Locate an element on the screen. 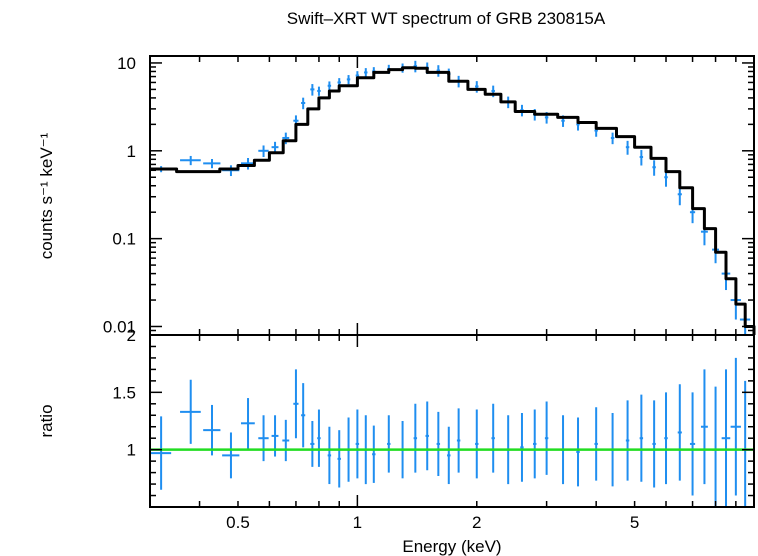 This screenshot has height=556, width=758. chart-title: Swift–XRT WT spectrum of GRB 230815A is located at coordinates (446, 18).